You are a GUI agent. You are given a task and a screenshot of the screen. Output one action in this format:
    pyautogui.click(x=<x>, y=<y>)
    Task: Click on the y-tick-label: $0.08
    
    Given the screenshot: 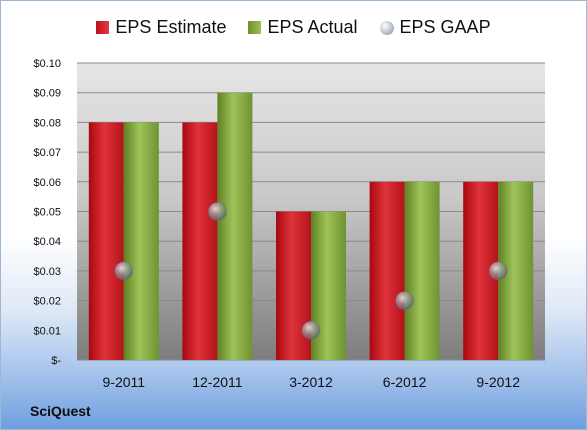 What is the action you would take?
    pyautogui.click(x=47, y=123)
    